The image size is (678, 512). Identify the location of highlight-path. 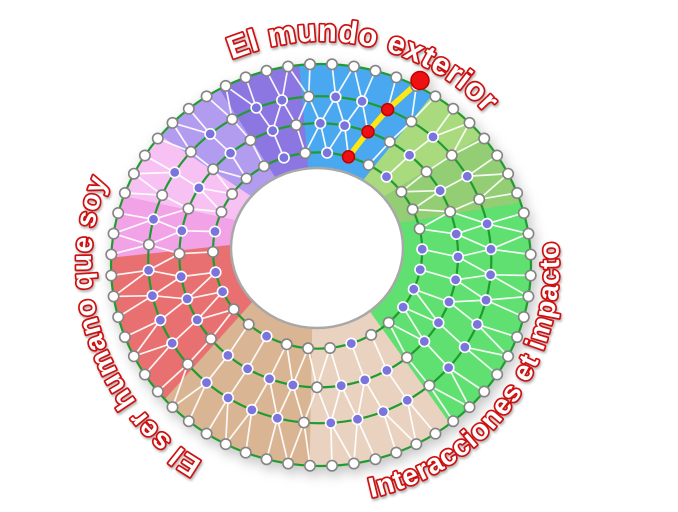
(384, 118).